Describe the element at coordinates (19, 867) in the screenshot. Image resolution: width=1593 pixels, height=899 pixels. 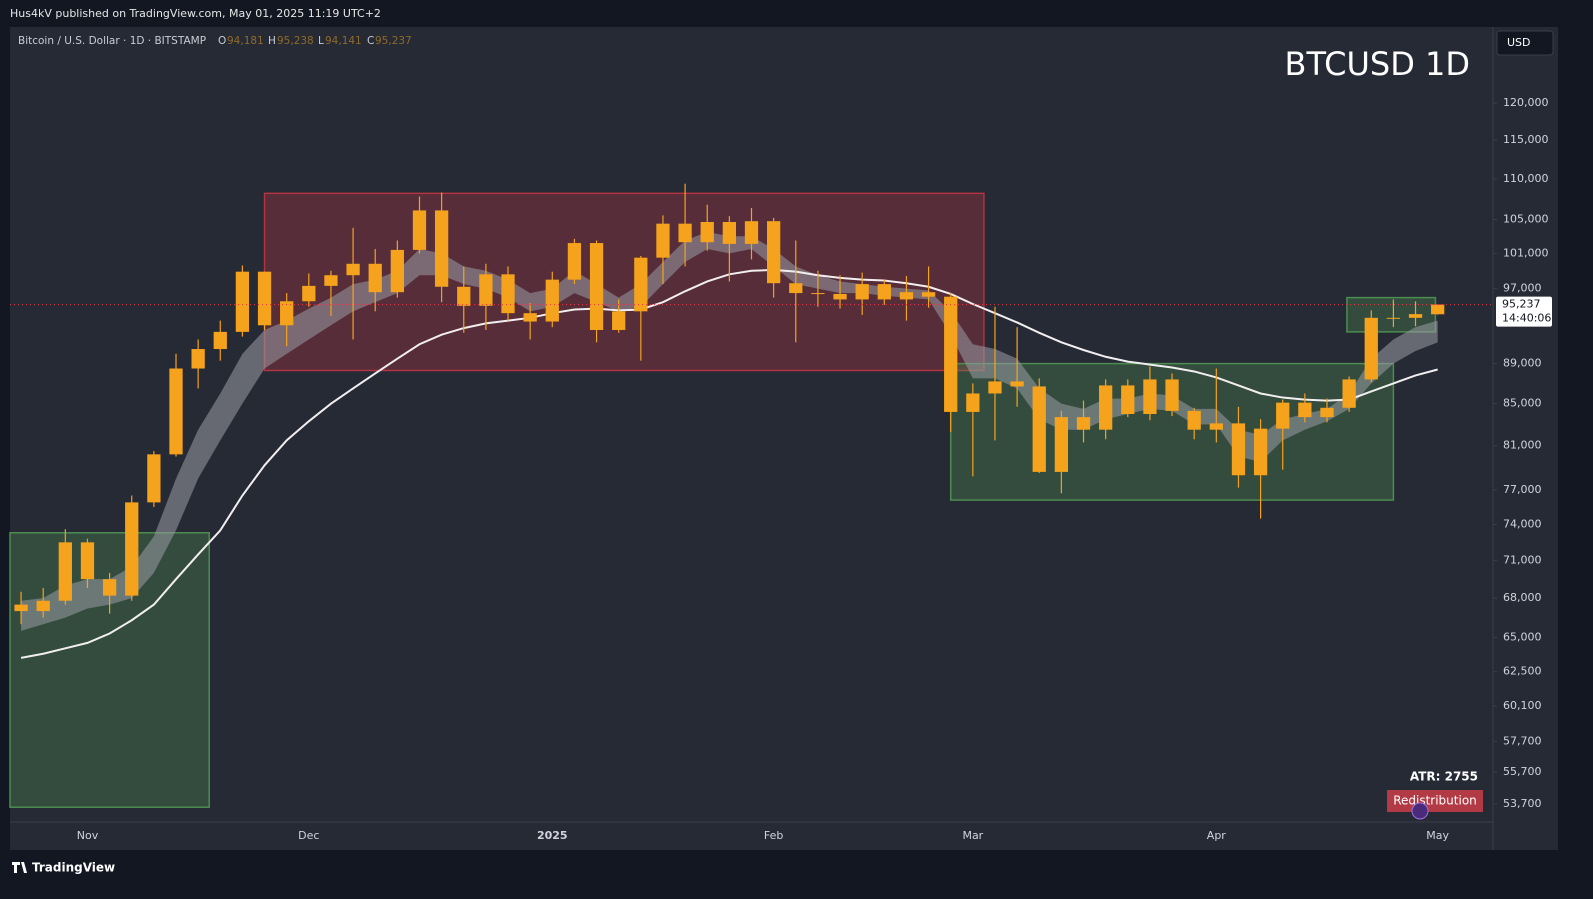
I see `logo` at that location.